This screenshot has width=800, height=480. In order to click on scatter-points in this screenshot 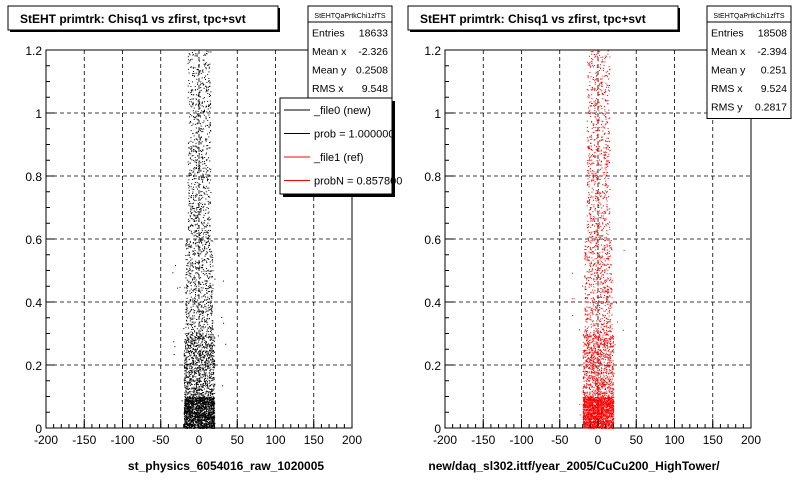, I will do `click(199, 239)`.